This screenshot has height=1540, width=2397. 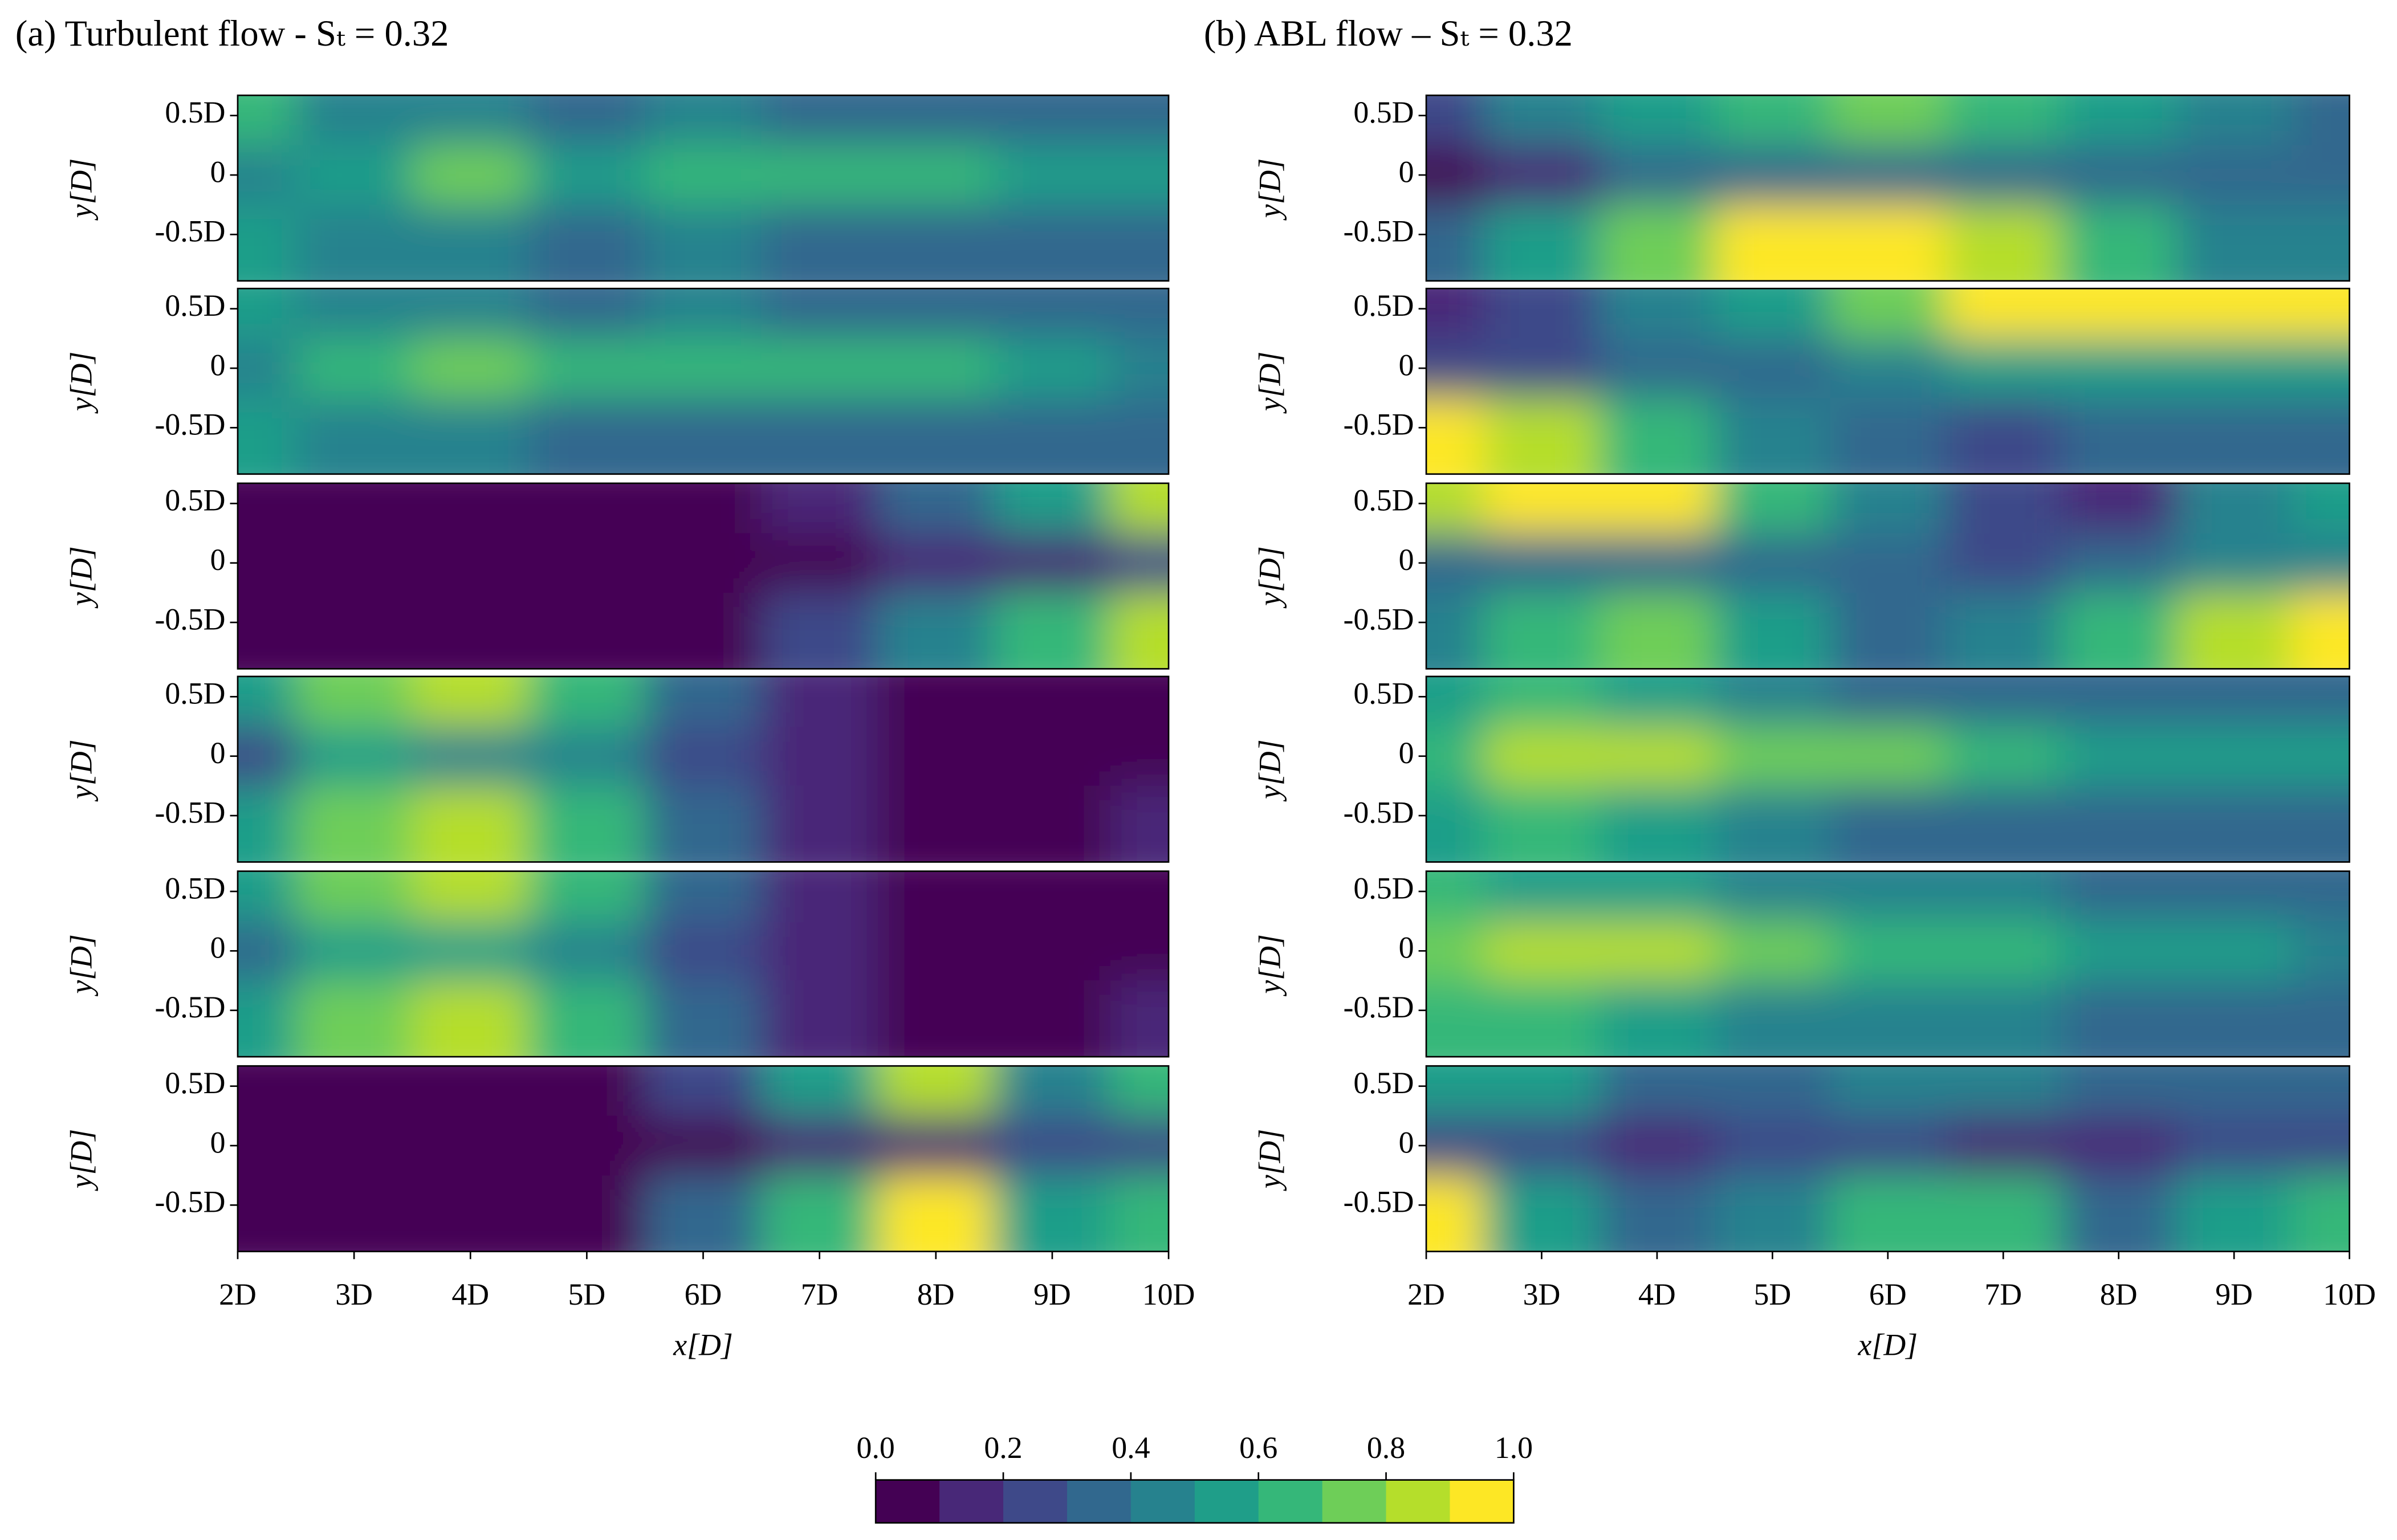 I want to click on x-tick-label: 9D, so click(x=2234, y=1294).